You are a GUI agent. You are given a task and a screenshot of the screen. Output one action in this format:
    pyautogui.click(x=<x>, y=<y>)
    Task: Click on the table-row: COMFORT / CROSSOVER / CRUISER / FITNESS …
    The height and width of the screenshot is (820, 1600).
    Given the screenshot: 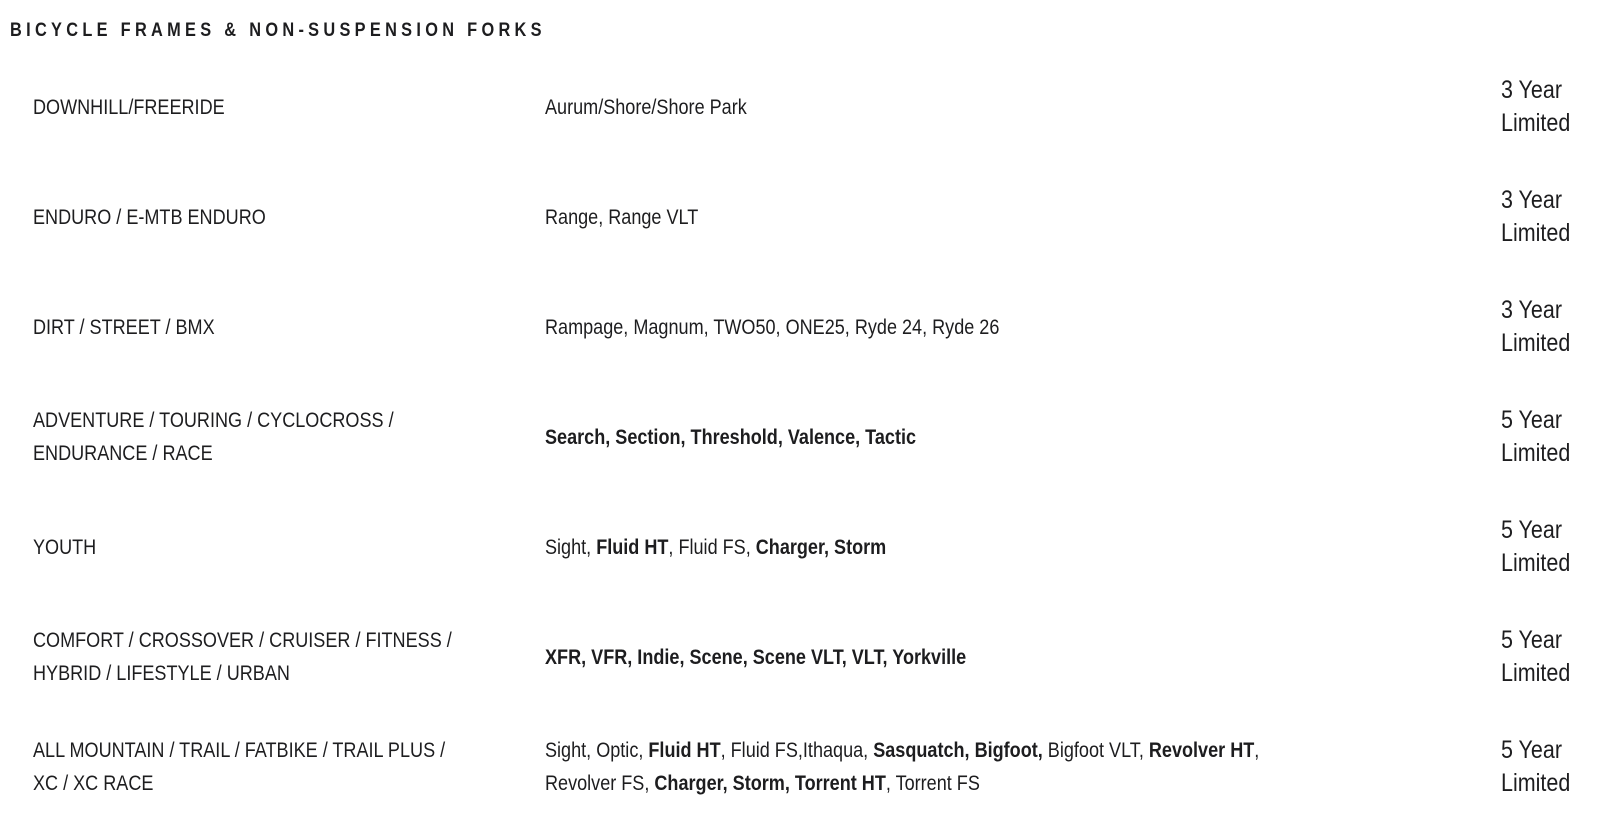 What is the action you would take?
    pyautogui.click(x=800, y=657)
    